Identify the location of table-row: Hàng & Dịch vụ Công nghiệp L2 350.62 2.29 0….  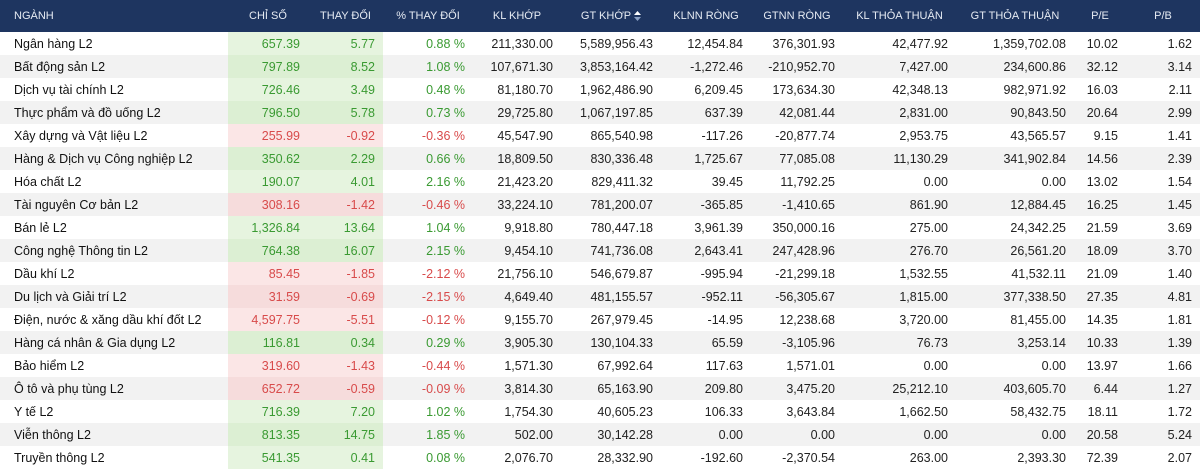
(600, 158).